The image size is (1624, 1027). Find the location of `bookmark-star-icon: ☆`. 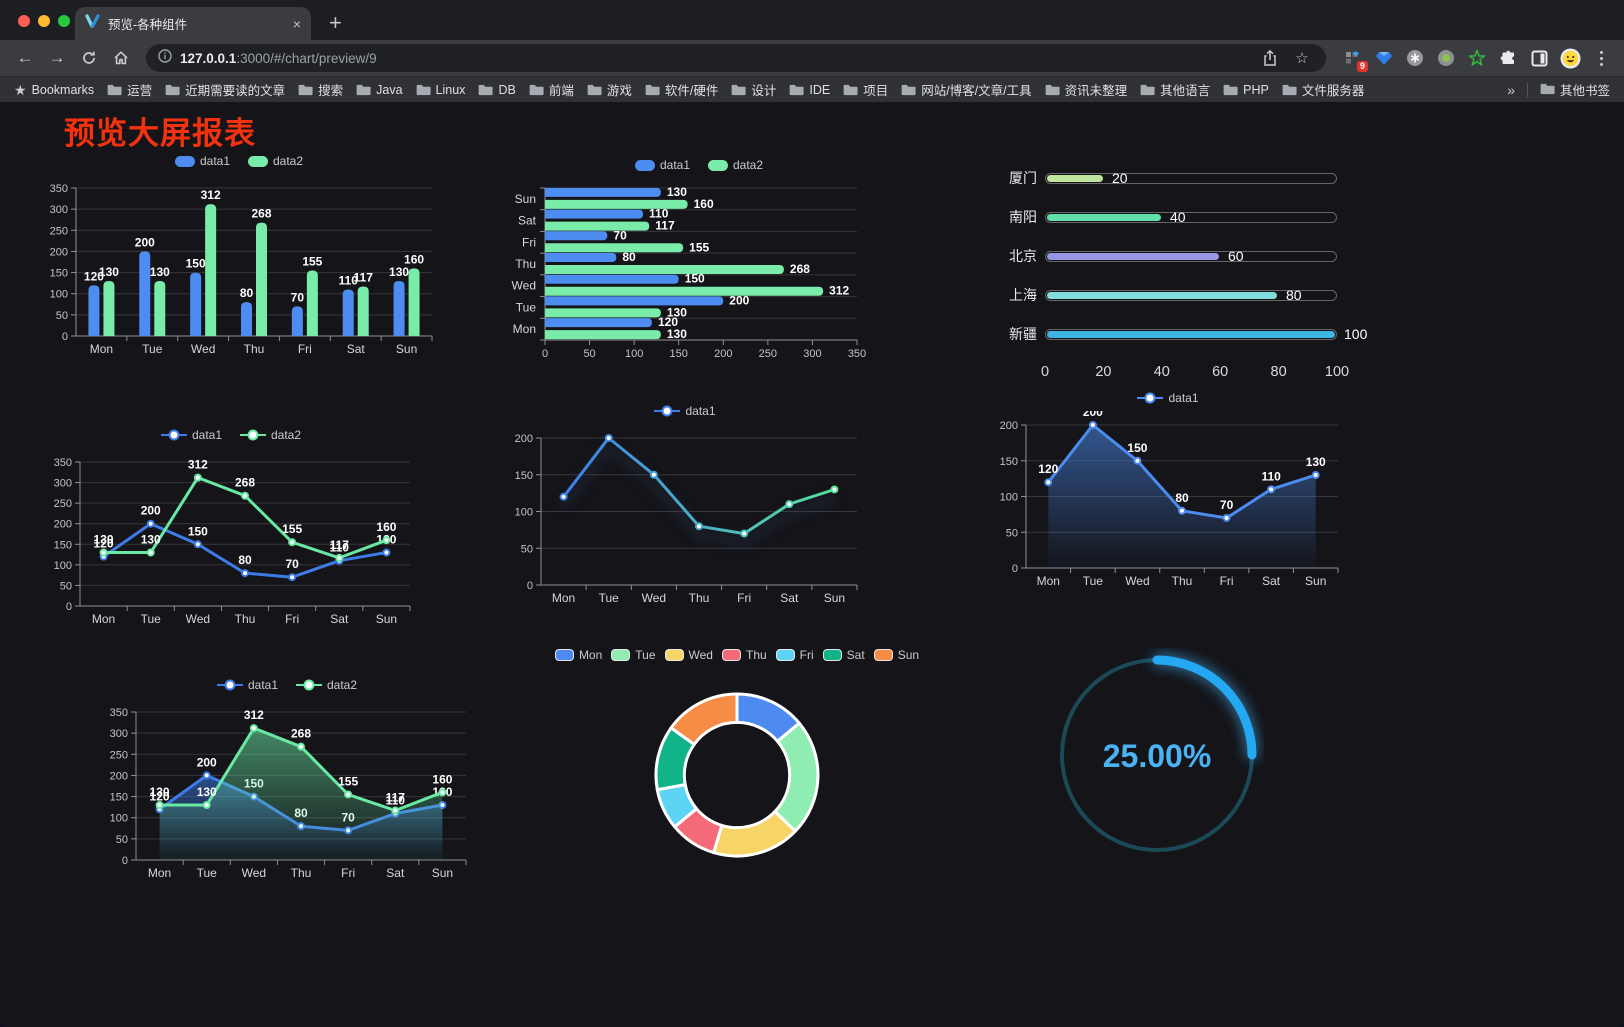

bookmark-star-icon: ☆ is located at coordinates (1302, 58).